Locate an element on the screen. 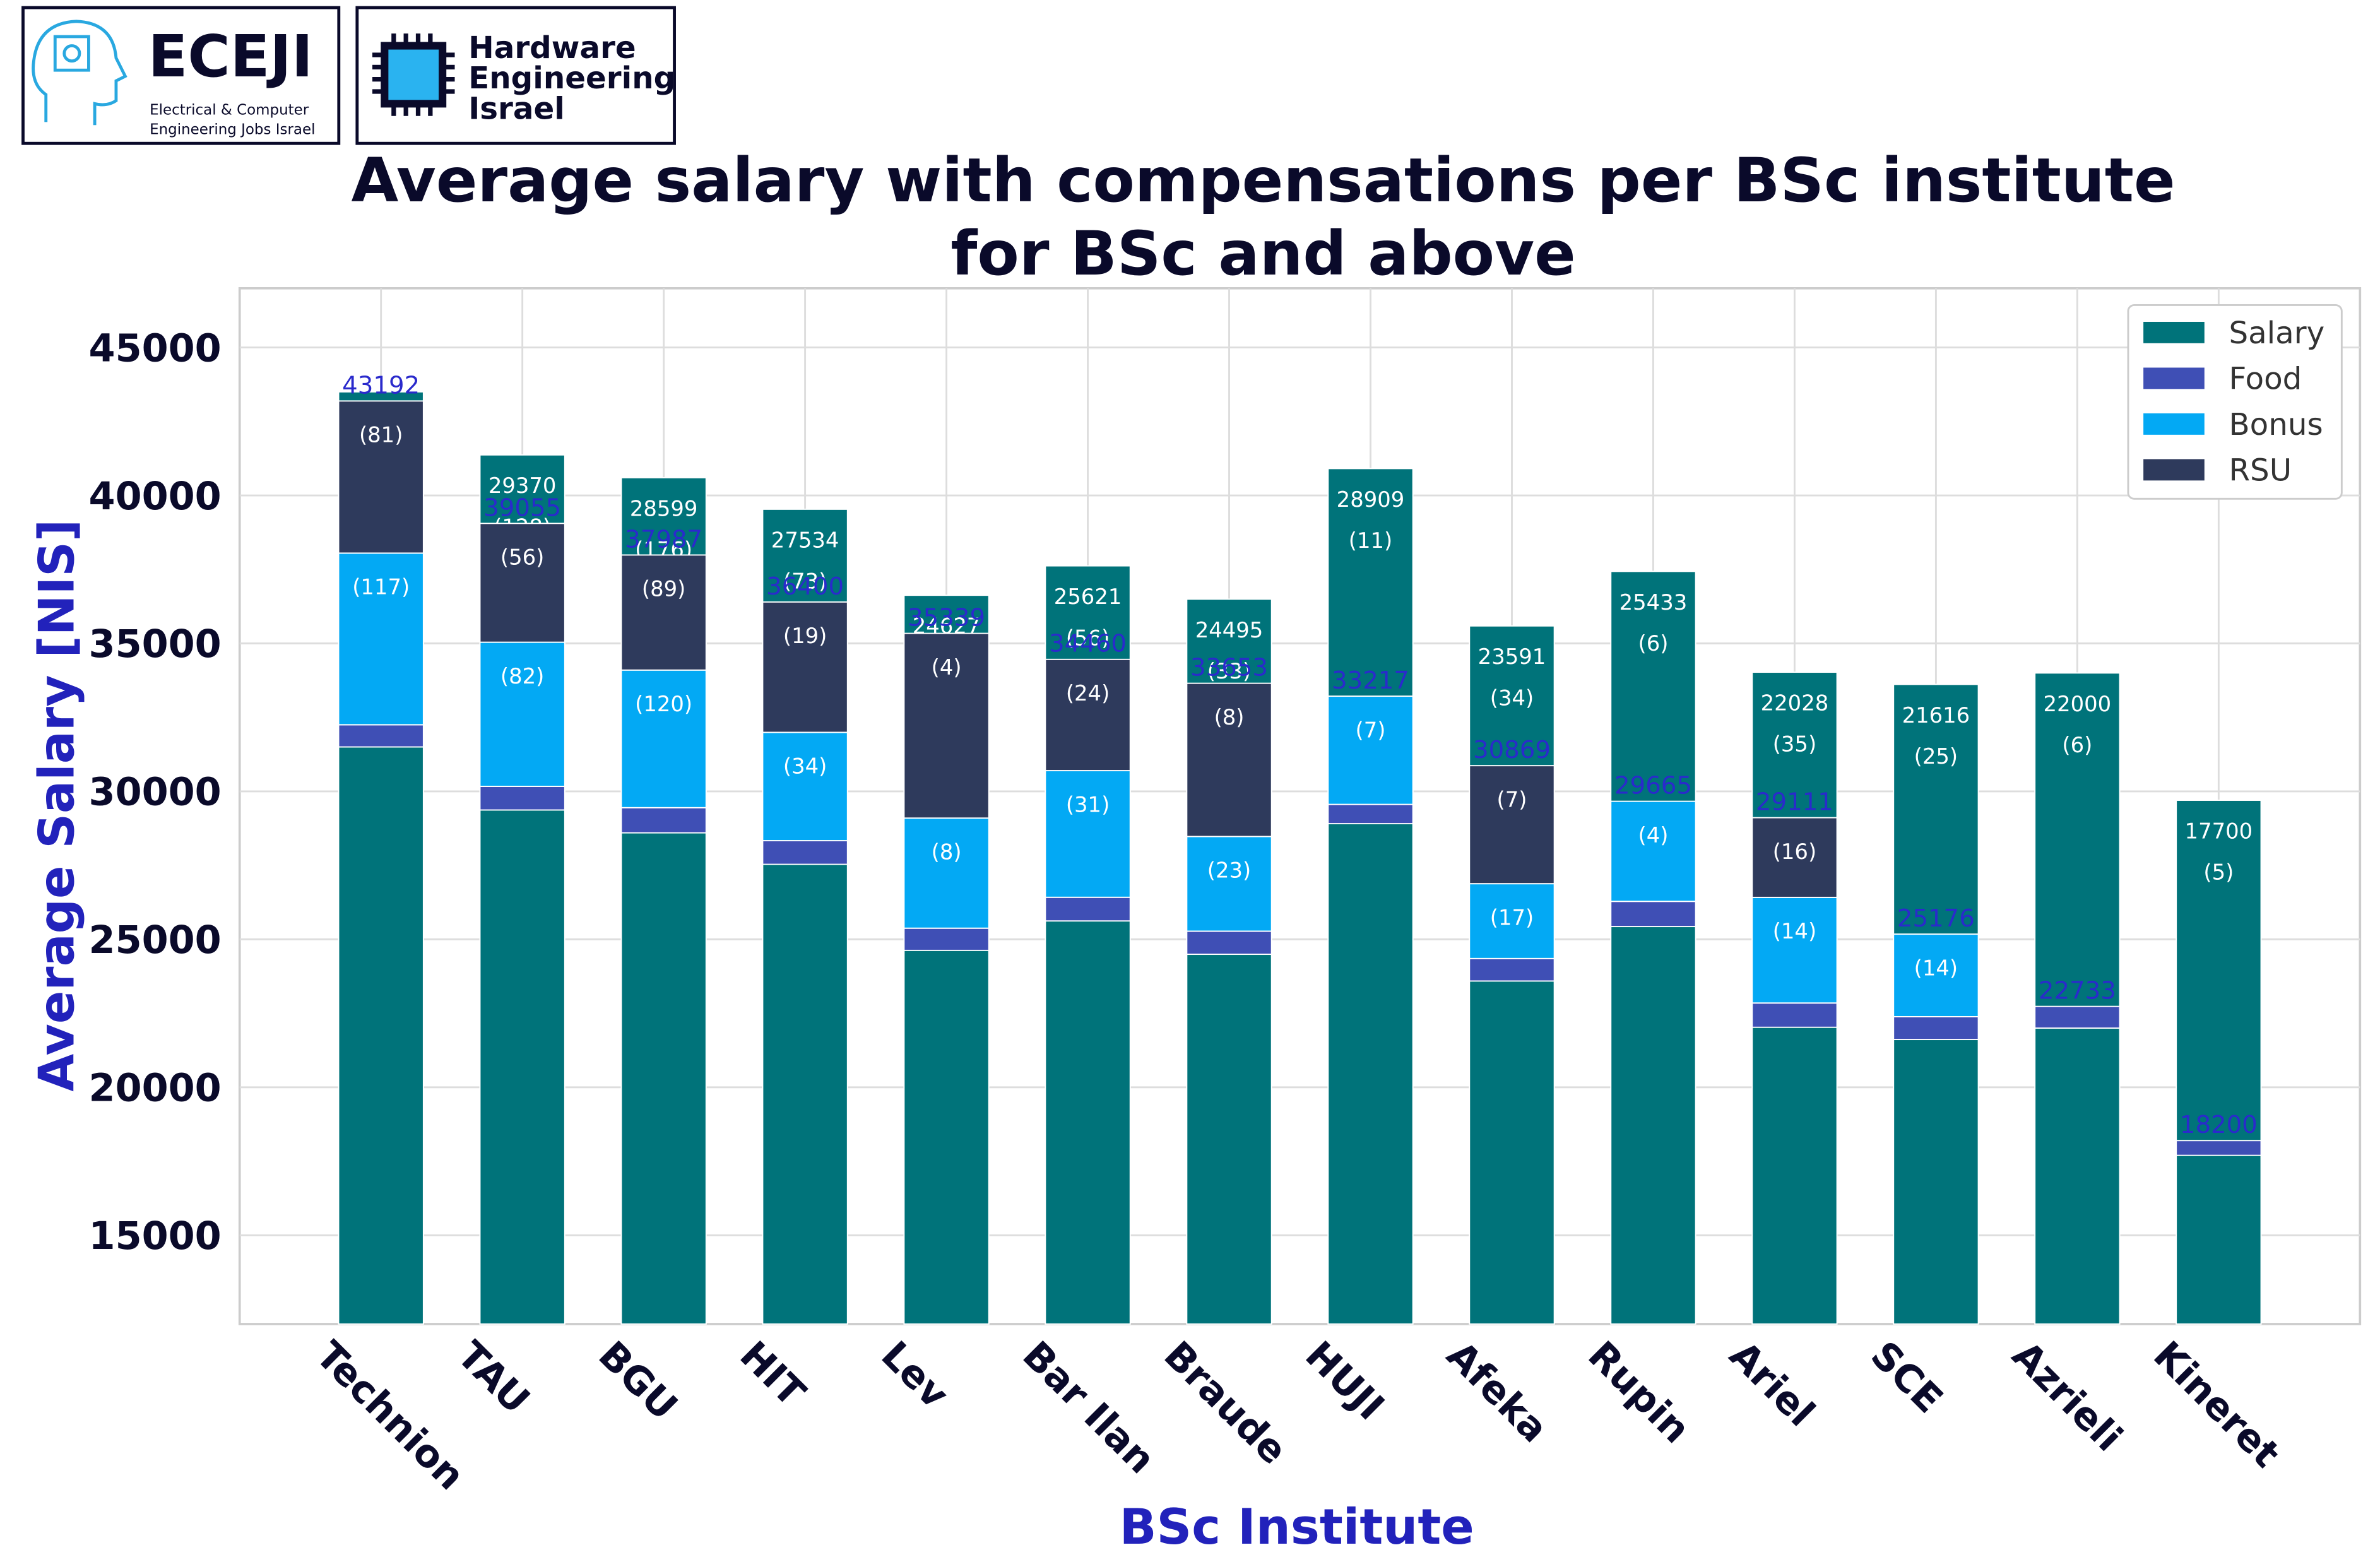 This screenshot has height=1562, width=2380. count-label: (7) is located at coordinates (1371, 730).